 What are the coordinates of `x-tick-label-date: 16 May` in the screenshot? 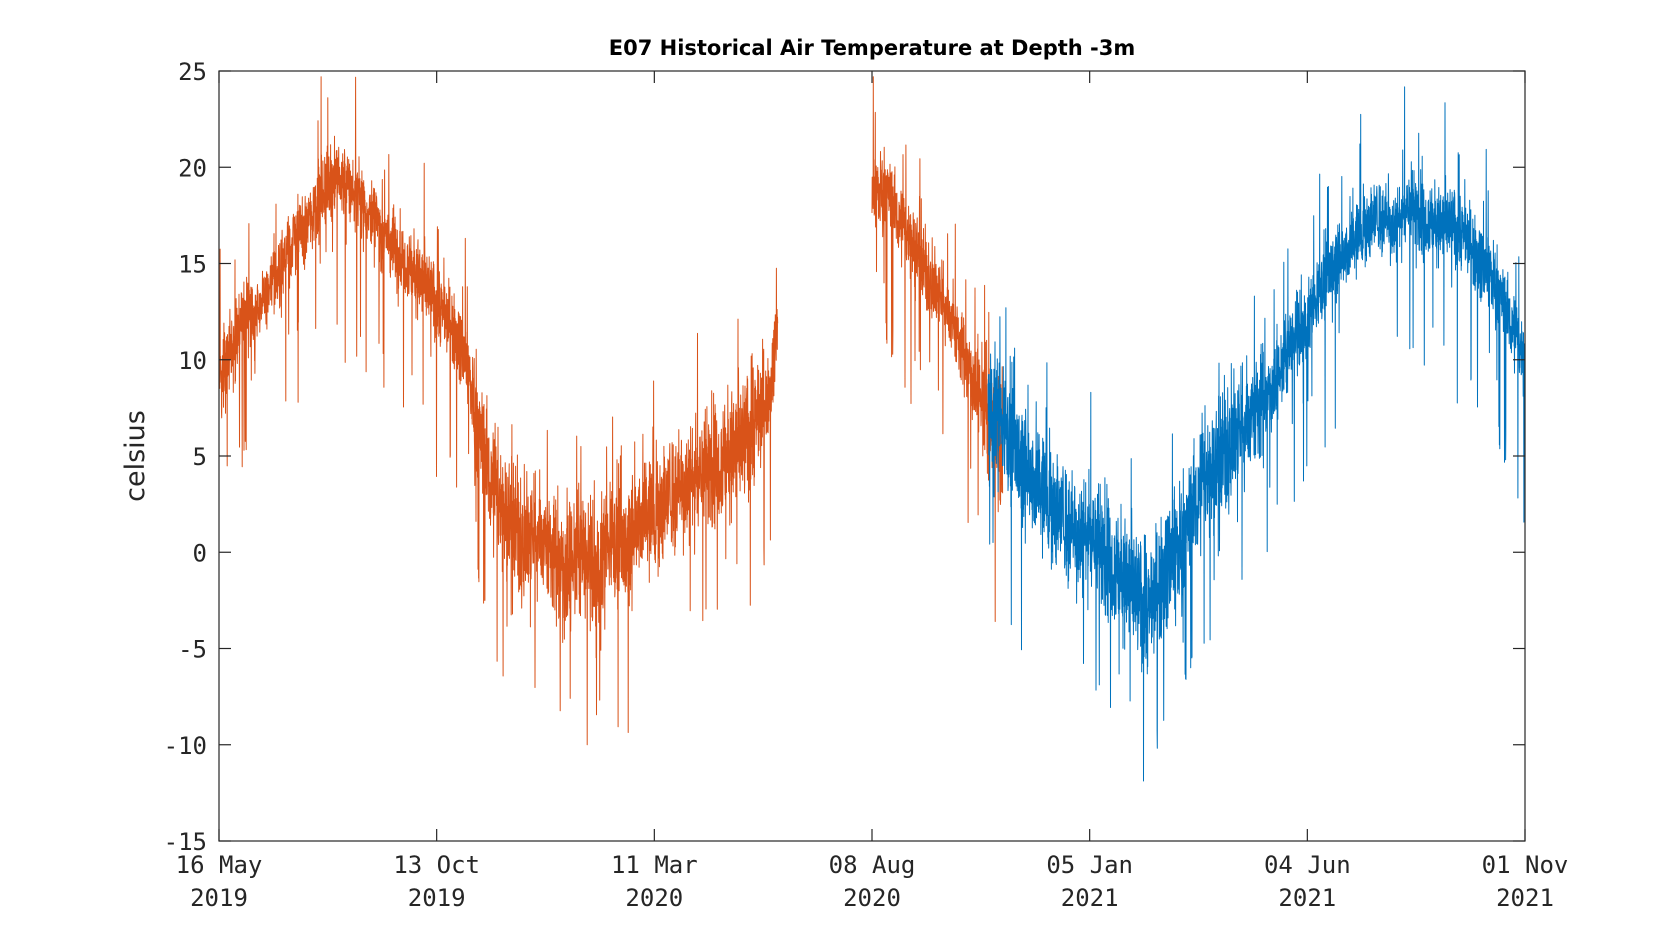 It's located at (219, 865).